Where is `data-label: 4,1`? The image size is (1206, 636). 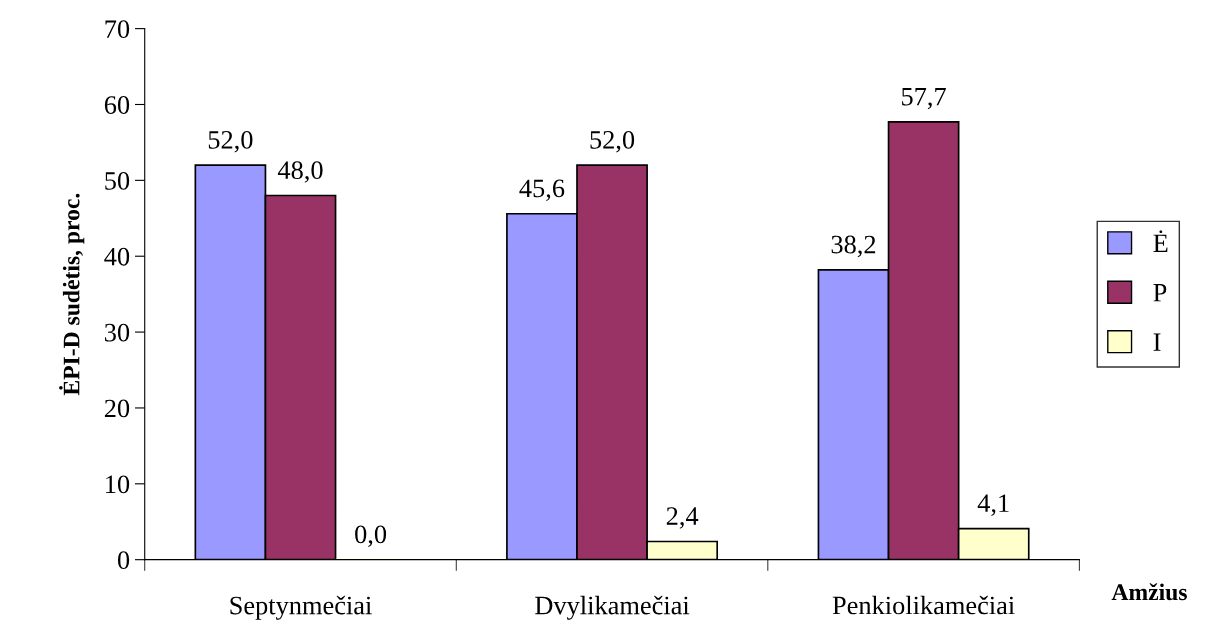 data-label: 4,1 is located at coordinates (993, 505).